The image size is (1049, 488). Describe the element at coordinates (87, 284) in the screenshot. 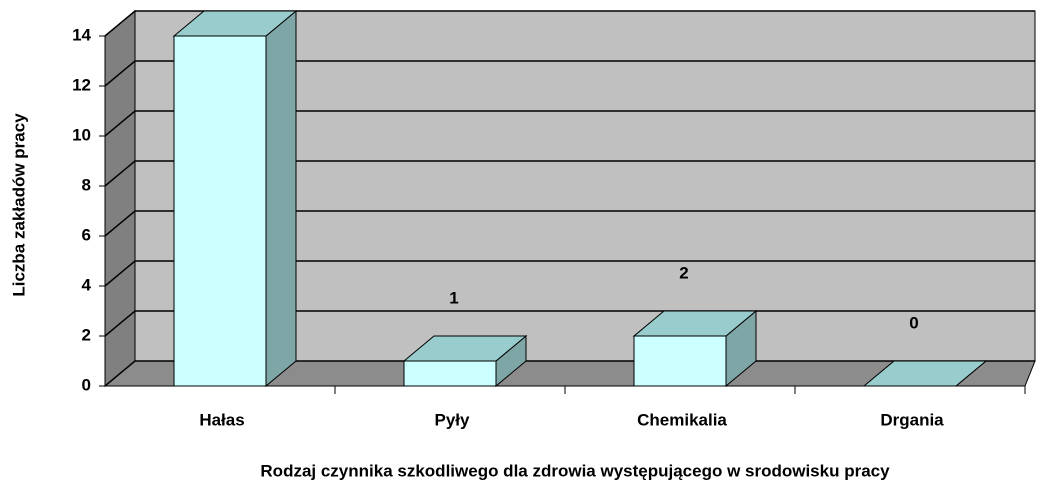

I see `y-tick-label: 4` at that location.